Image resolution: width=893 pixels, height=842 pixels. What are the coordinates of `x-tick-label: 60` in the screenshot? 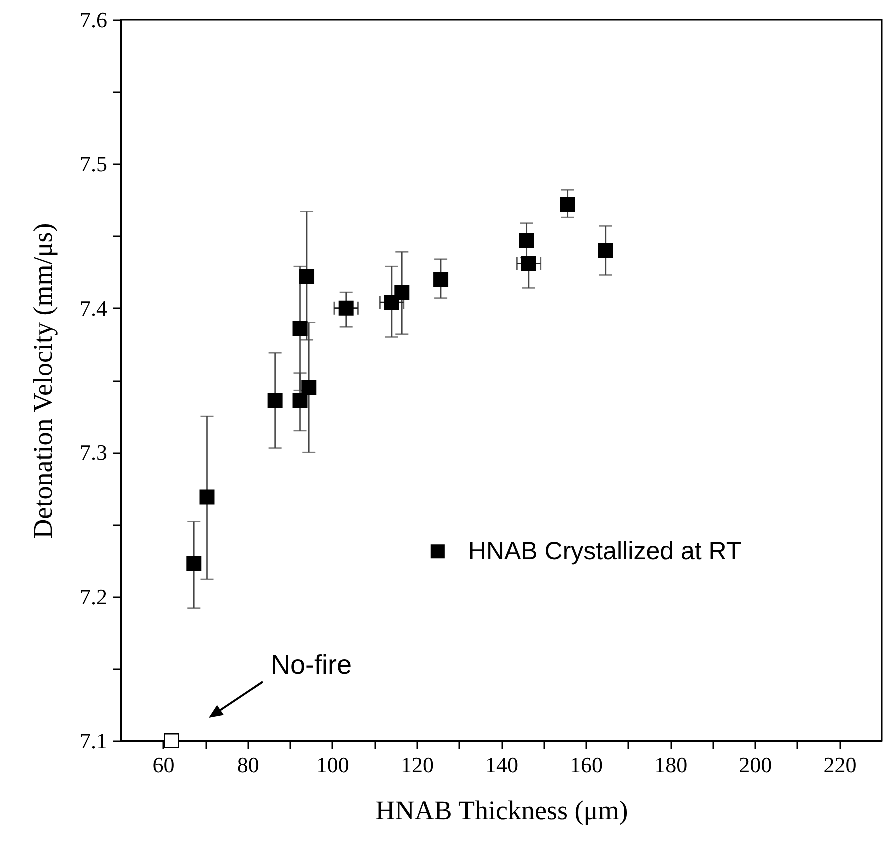 It's located at (163, 765).